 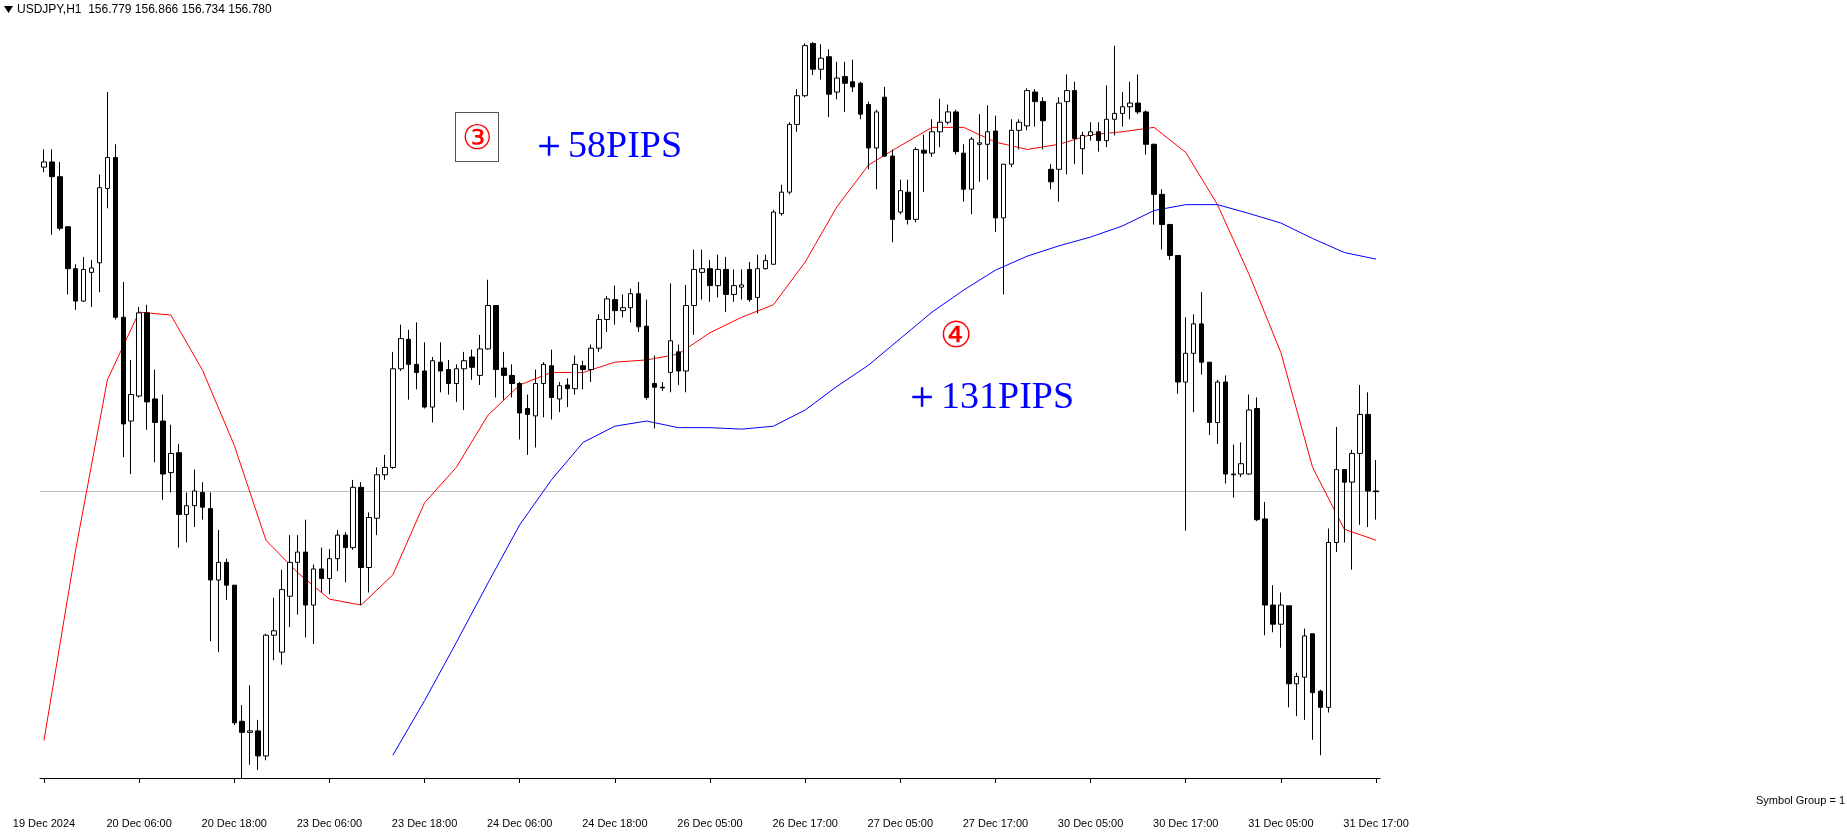 I want to click on annotation: ＋131PIPS, so click(x=989, y=395).